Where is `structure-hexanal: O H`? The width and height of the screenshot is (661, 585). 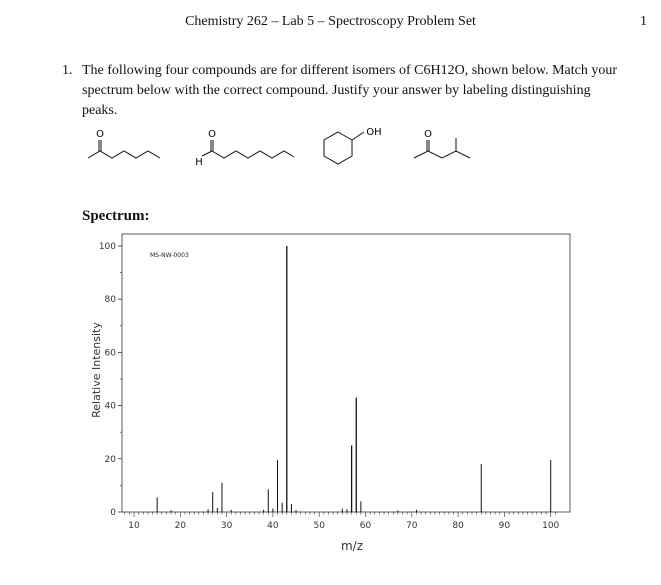 structure-hexanal: O H is located at coordinates (245, 148).